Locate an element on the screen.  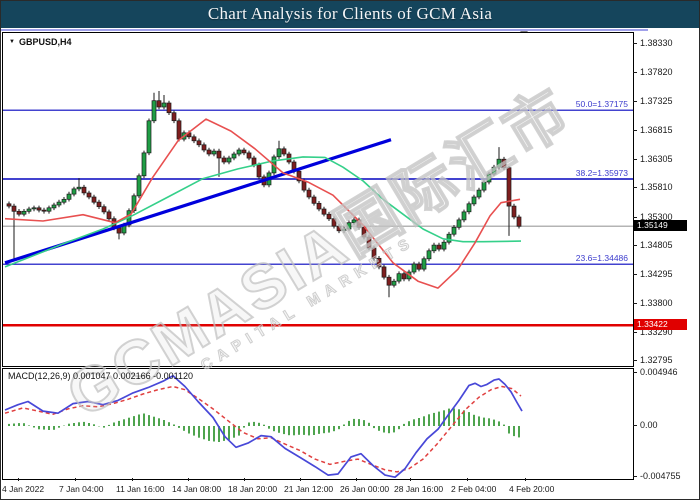
price-axis-label: 1.33800 is located at coordinates (656, 302).